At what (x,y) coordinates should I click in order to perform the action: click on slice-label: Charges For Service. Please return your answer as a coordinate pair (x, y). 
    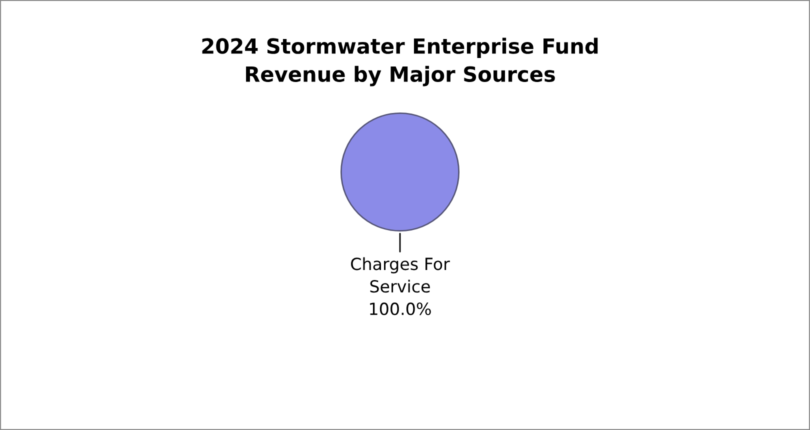
    Looking at the image, I should click on (400, 275).